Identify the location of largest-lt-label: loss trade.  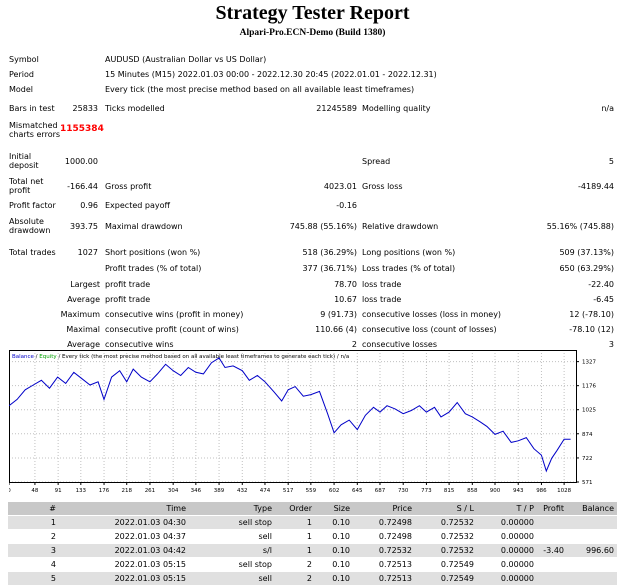
(382, 284).